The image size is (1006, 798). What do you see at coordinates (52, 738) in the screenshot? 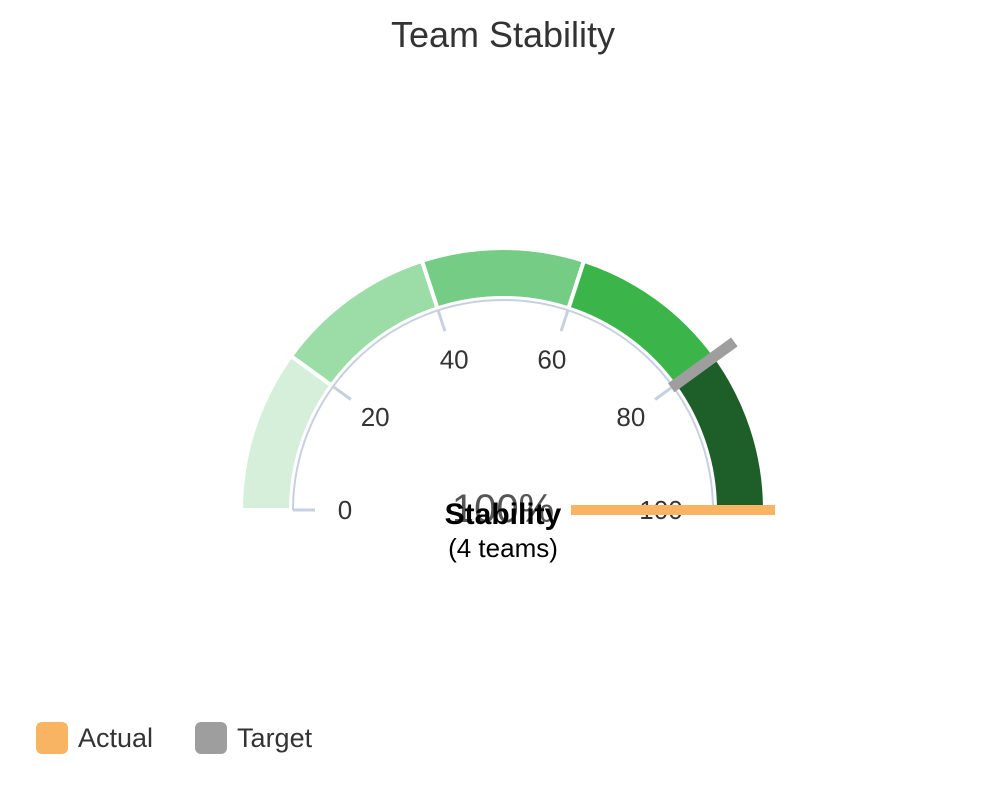
I see `legend-swatch-actual` at bounding box center [52, 738].